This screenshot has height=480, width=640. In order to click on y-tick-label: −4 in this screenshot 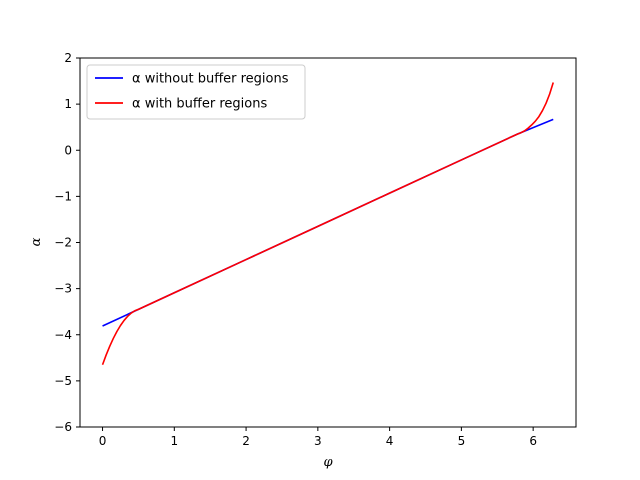, I will do `click(63, 335)`.